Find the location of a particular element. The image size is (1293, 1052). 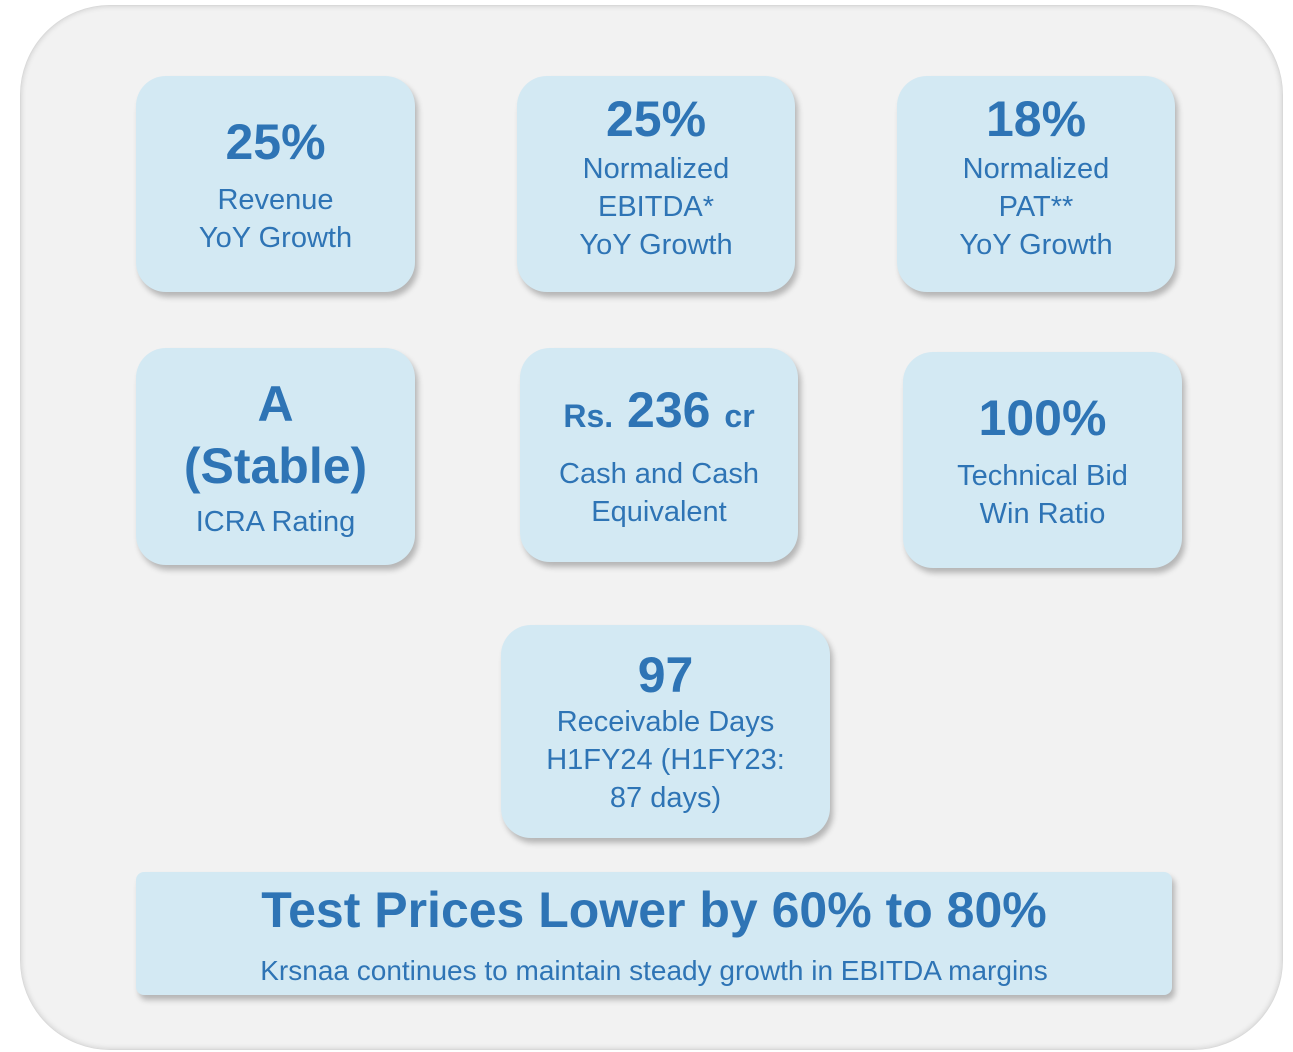

card: 18% Normalized PAT** YoY Growth is located at coordinates (1036, 184).